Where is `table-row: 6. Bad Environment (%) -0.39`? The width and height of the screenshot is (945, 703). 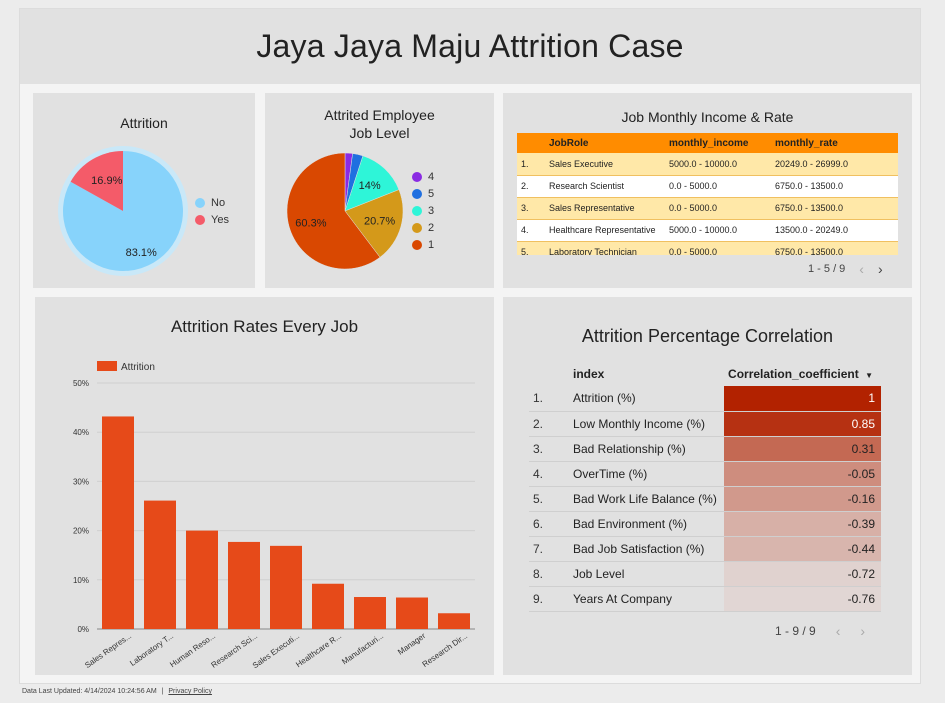
table-row: 6. Bad Environment (%) -0.39 is located at coordinates (705, 524).